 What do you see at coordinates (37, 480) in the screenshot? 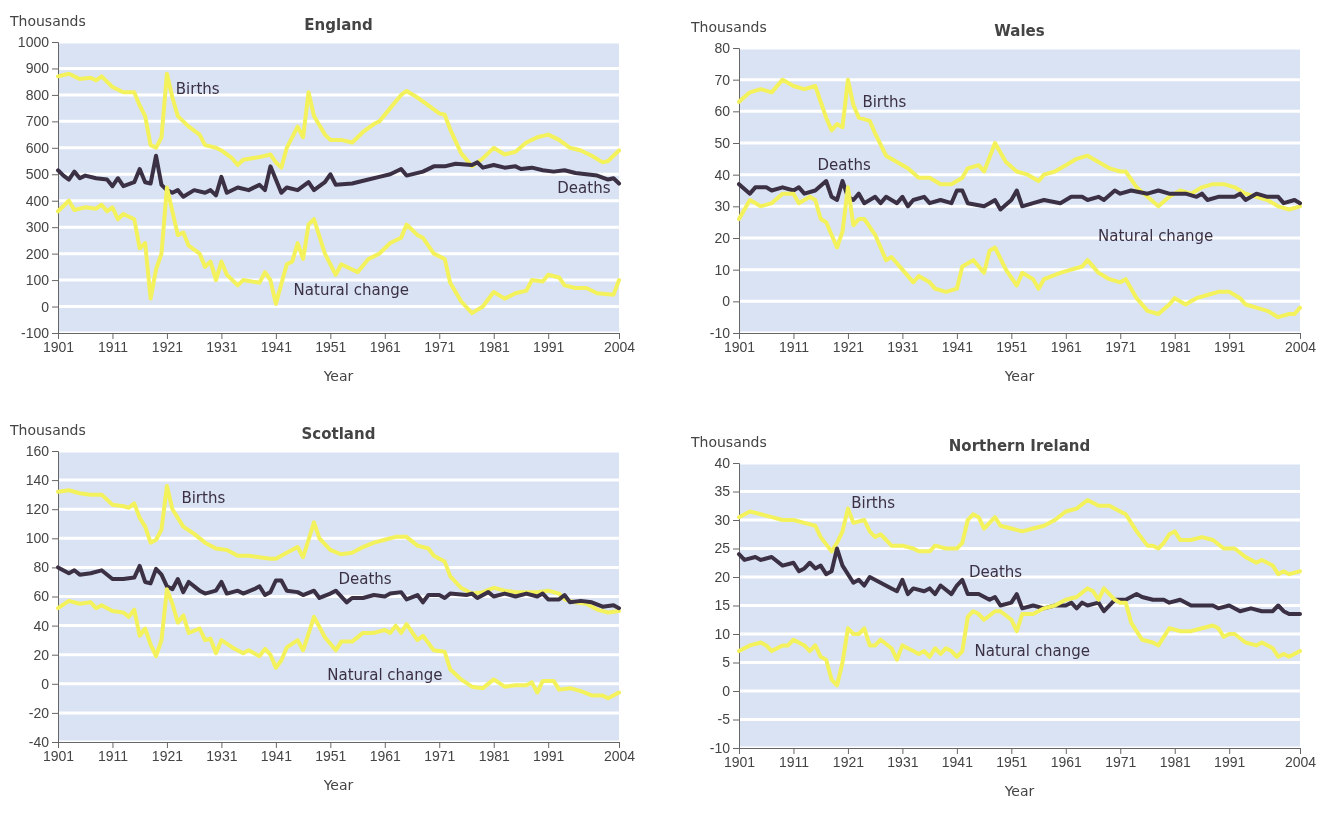
I see `y-tick-label: 140` at bounding box center [37, 480].